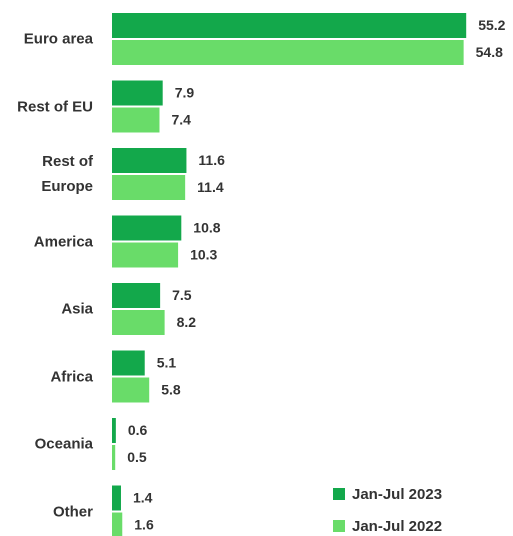 The image size is (513, 536). I want to click on category-label: Rest of EU, so click(55, 106).